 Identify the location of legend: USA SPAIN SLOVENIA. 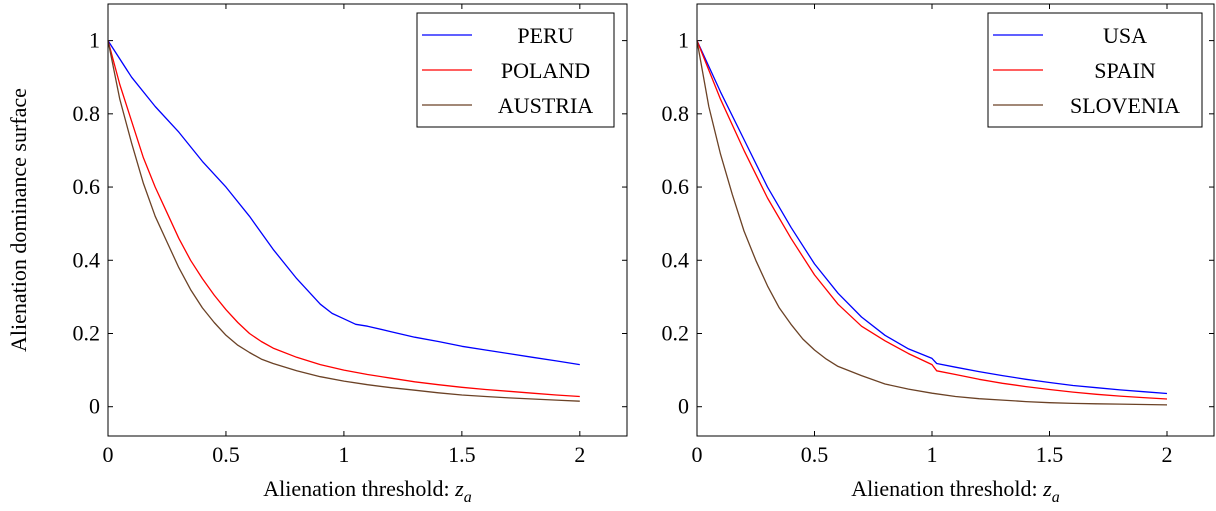
(1095, 70).